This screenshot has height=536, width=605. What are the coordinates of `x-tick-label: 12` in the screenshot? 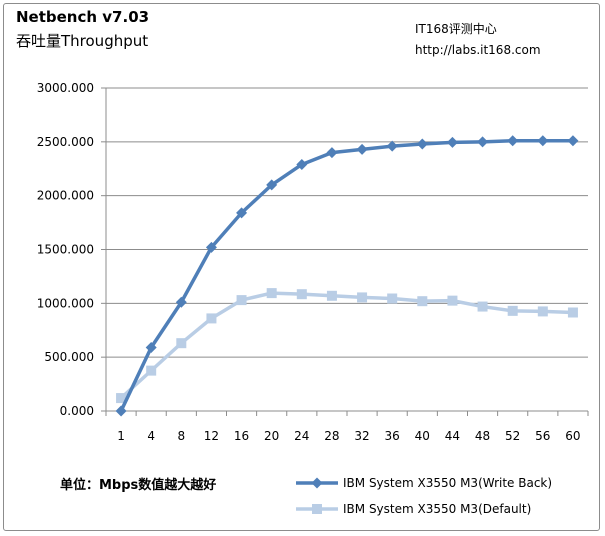 It's located at (211, 436).